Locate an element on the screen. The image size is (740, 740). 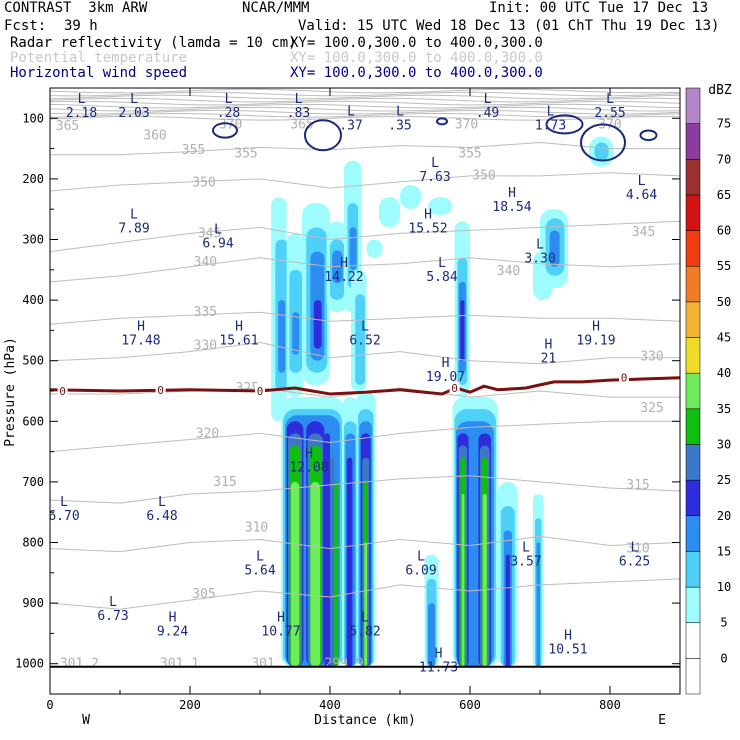
colorbar-tick-label: 40 is located at coordinates (724, 373).